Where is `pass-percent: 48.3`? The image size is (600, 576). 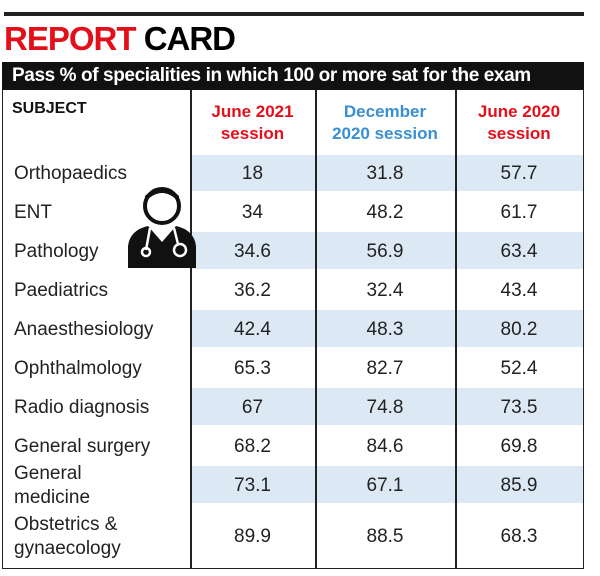 pass-percent: 48.3 is located at coordinates (385, 329).